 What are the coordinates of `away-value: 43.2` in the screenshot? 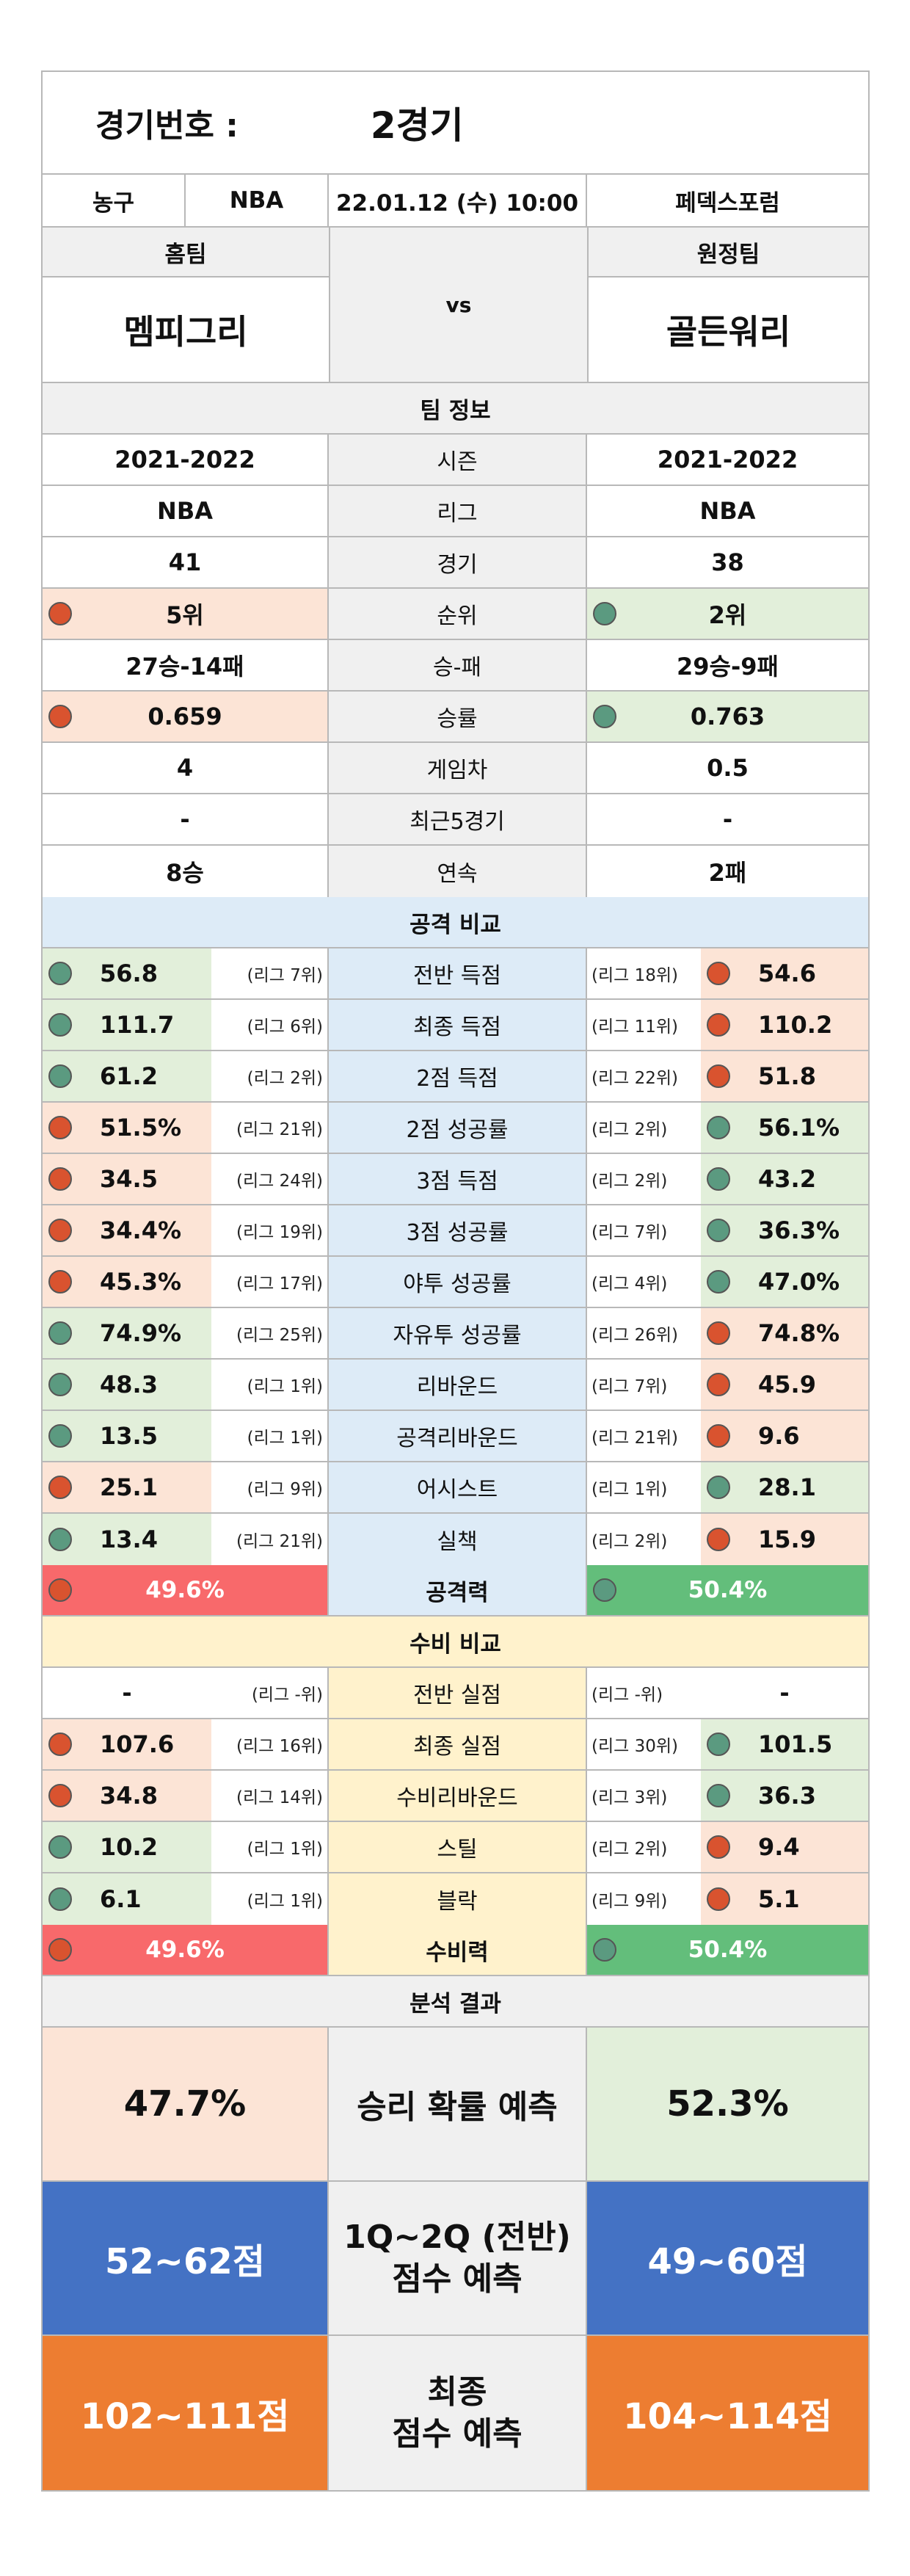 It's located at (787, 1179).